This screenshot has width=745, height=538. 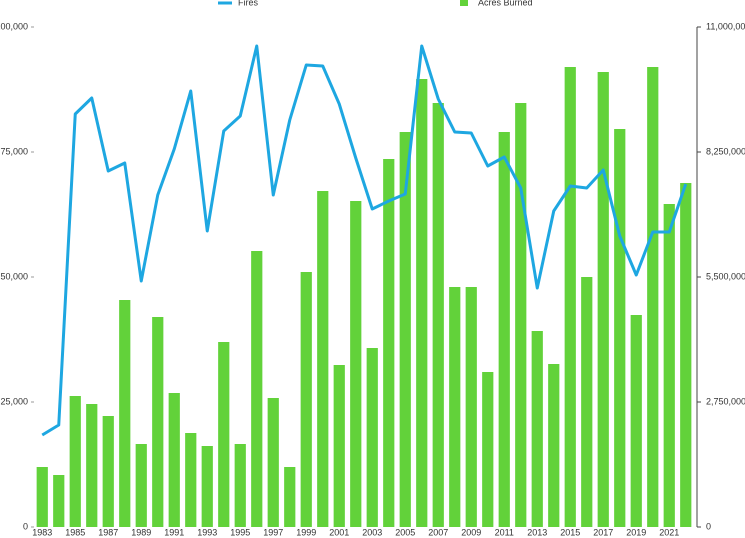 I want to click on x-tick-label: 2013, so click(x=537, y=532).